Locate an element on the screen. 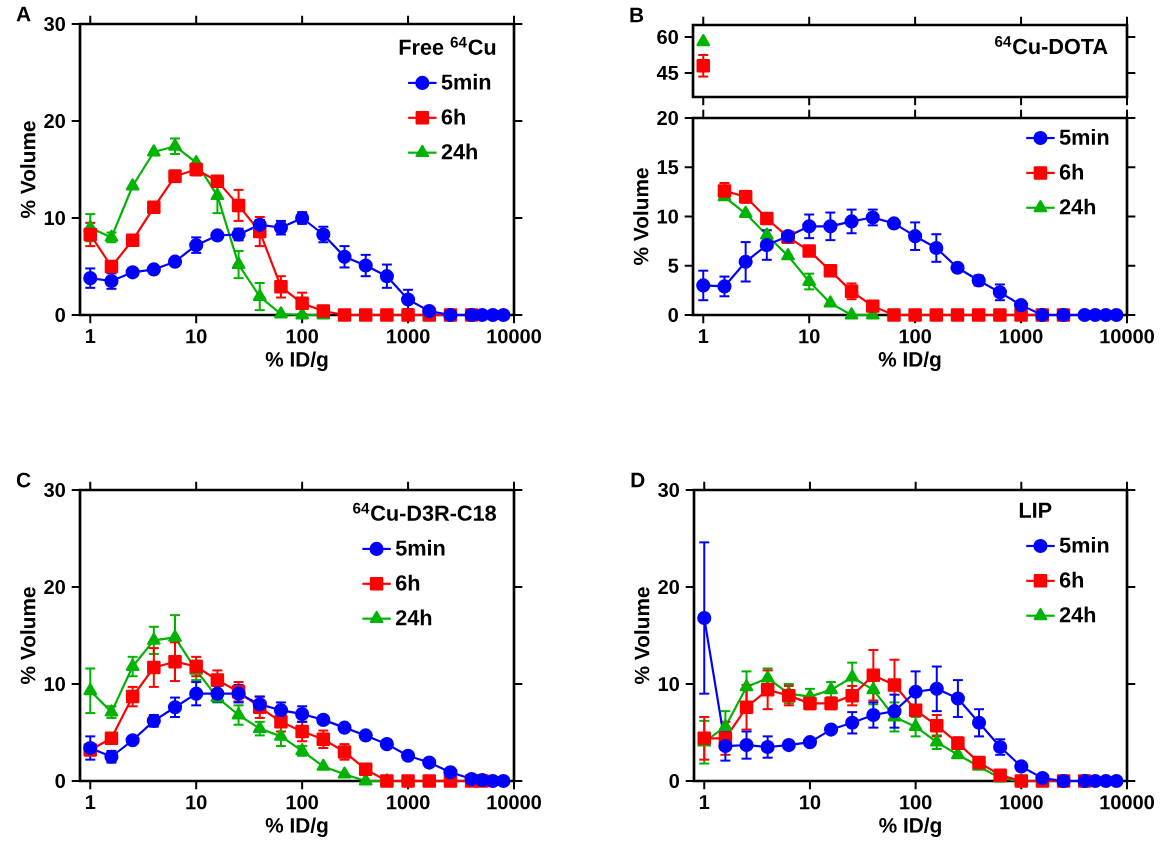  y-tick-label: 45 is located at coordinates (667, 73).